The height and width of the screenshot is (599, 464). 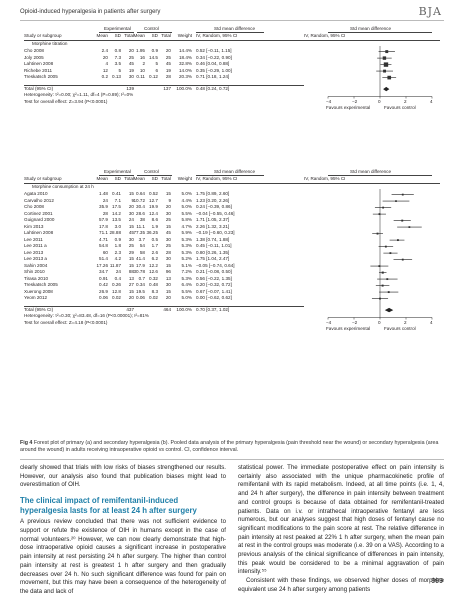 I want to click on study-row-c_sd: 5, so click(x=156, y=63).